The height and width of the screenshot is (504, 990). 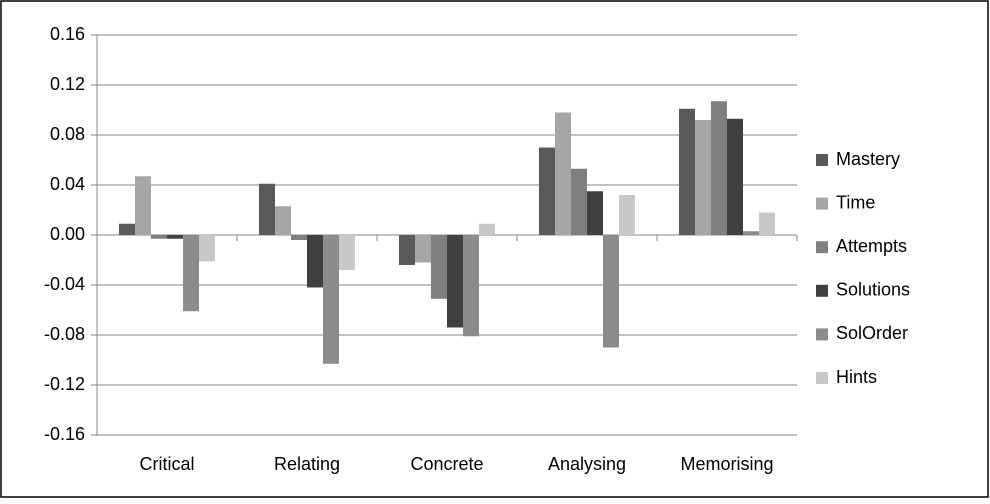 What do you see at coordinates (64, 334) in the screenshot?
I see `y-tick-label: -0.08` at bounding box center [64, 334].